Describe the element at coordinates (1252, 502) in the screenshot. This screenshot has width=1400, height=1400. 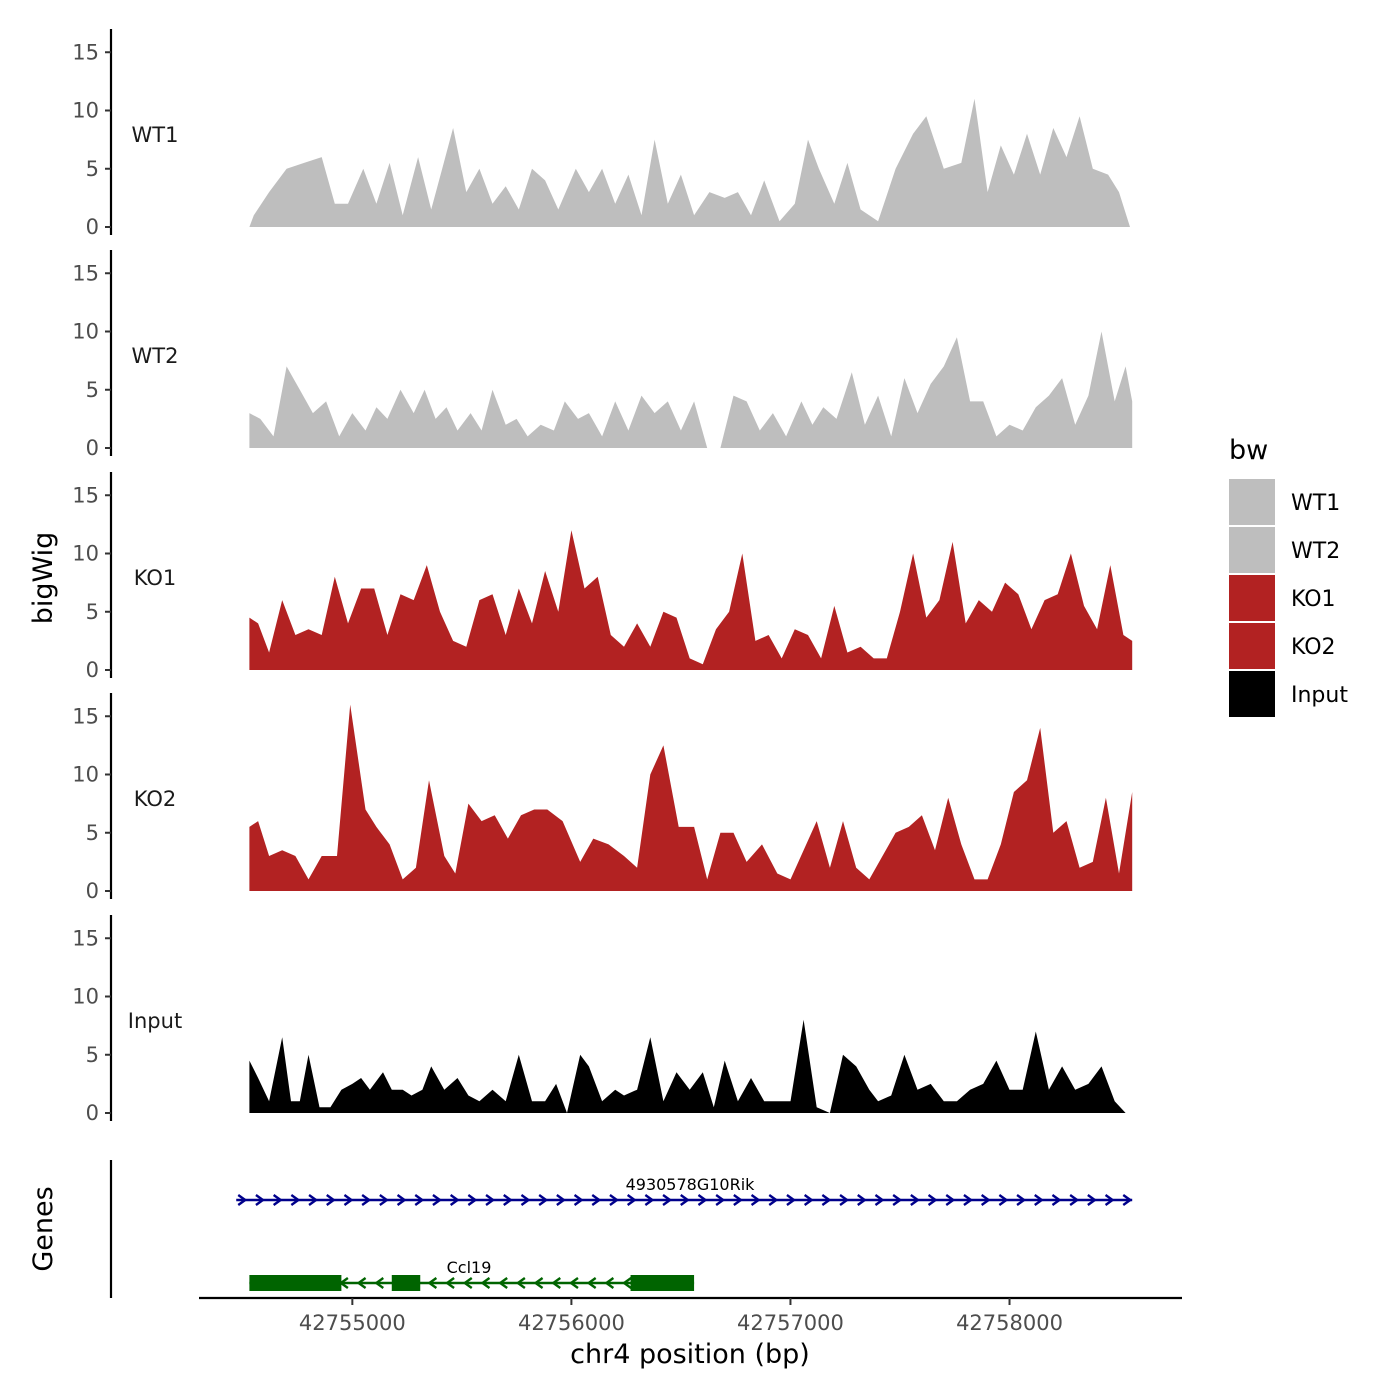
I see `legend-key-wt1` at that location.